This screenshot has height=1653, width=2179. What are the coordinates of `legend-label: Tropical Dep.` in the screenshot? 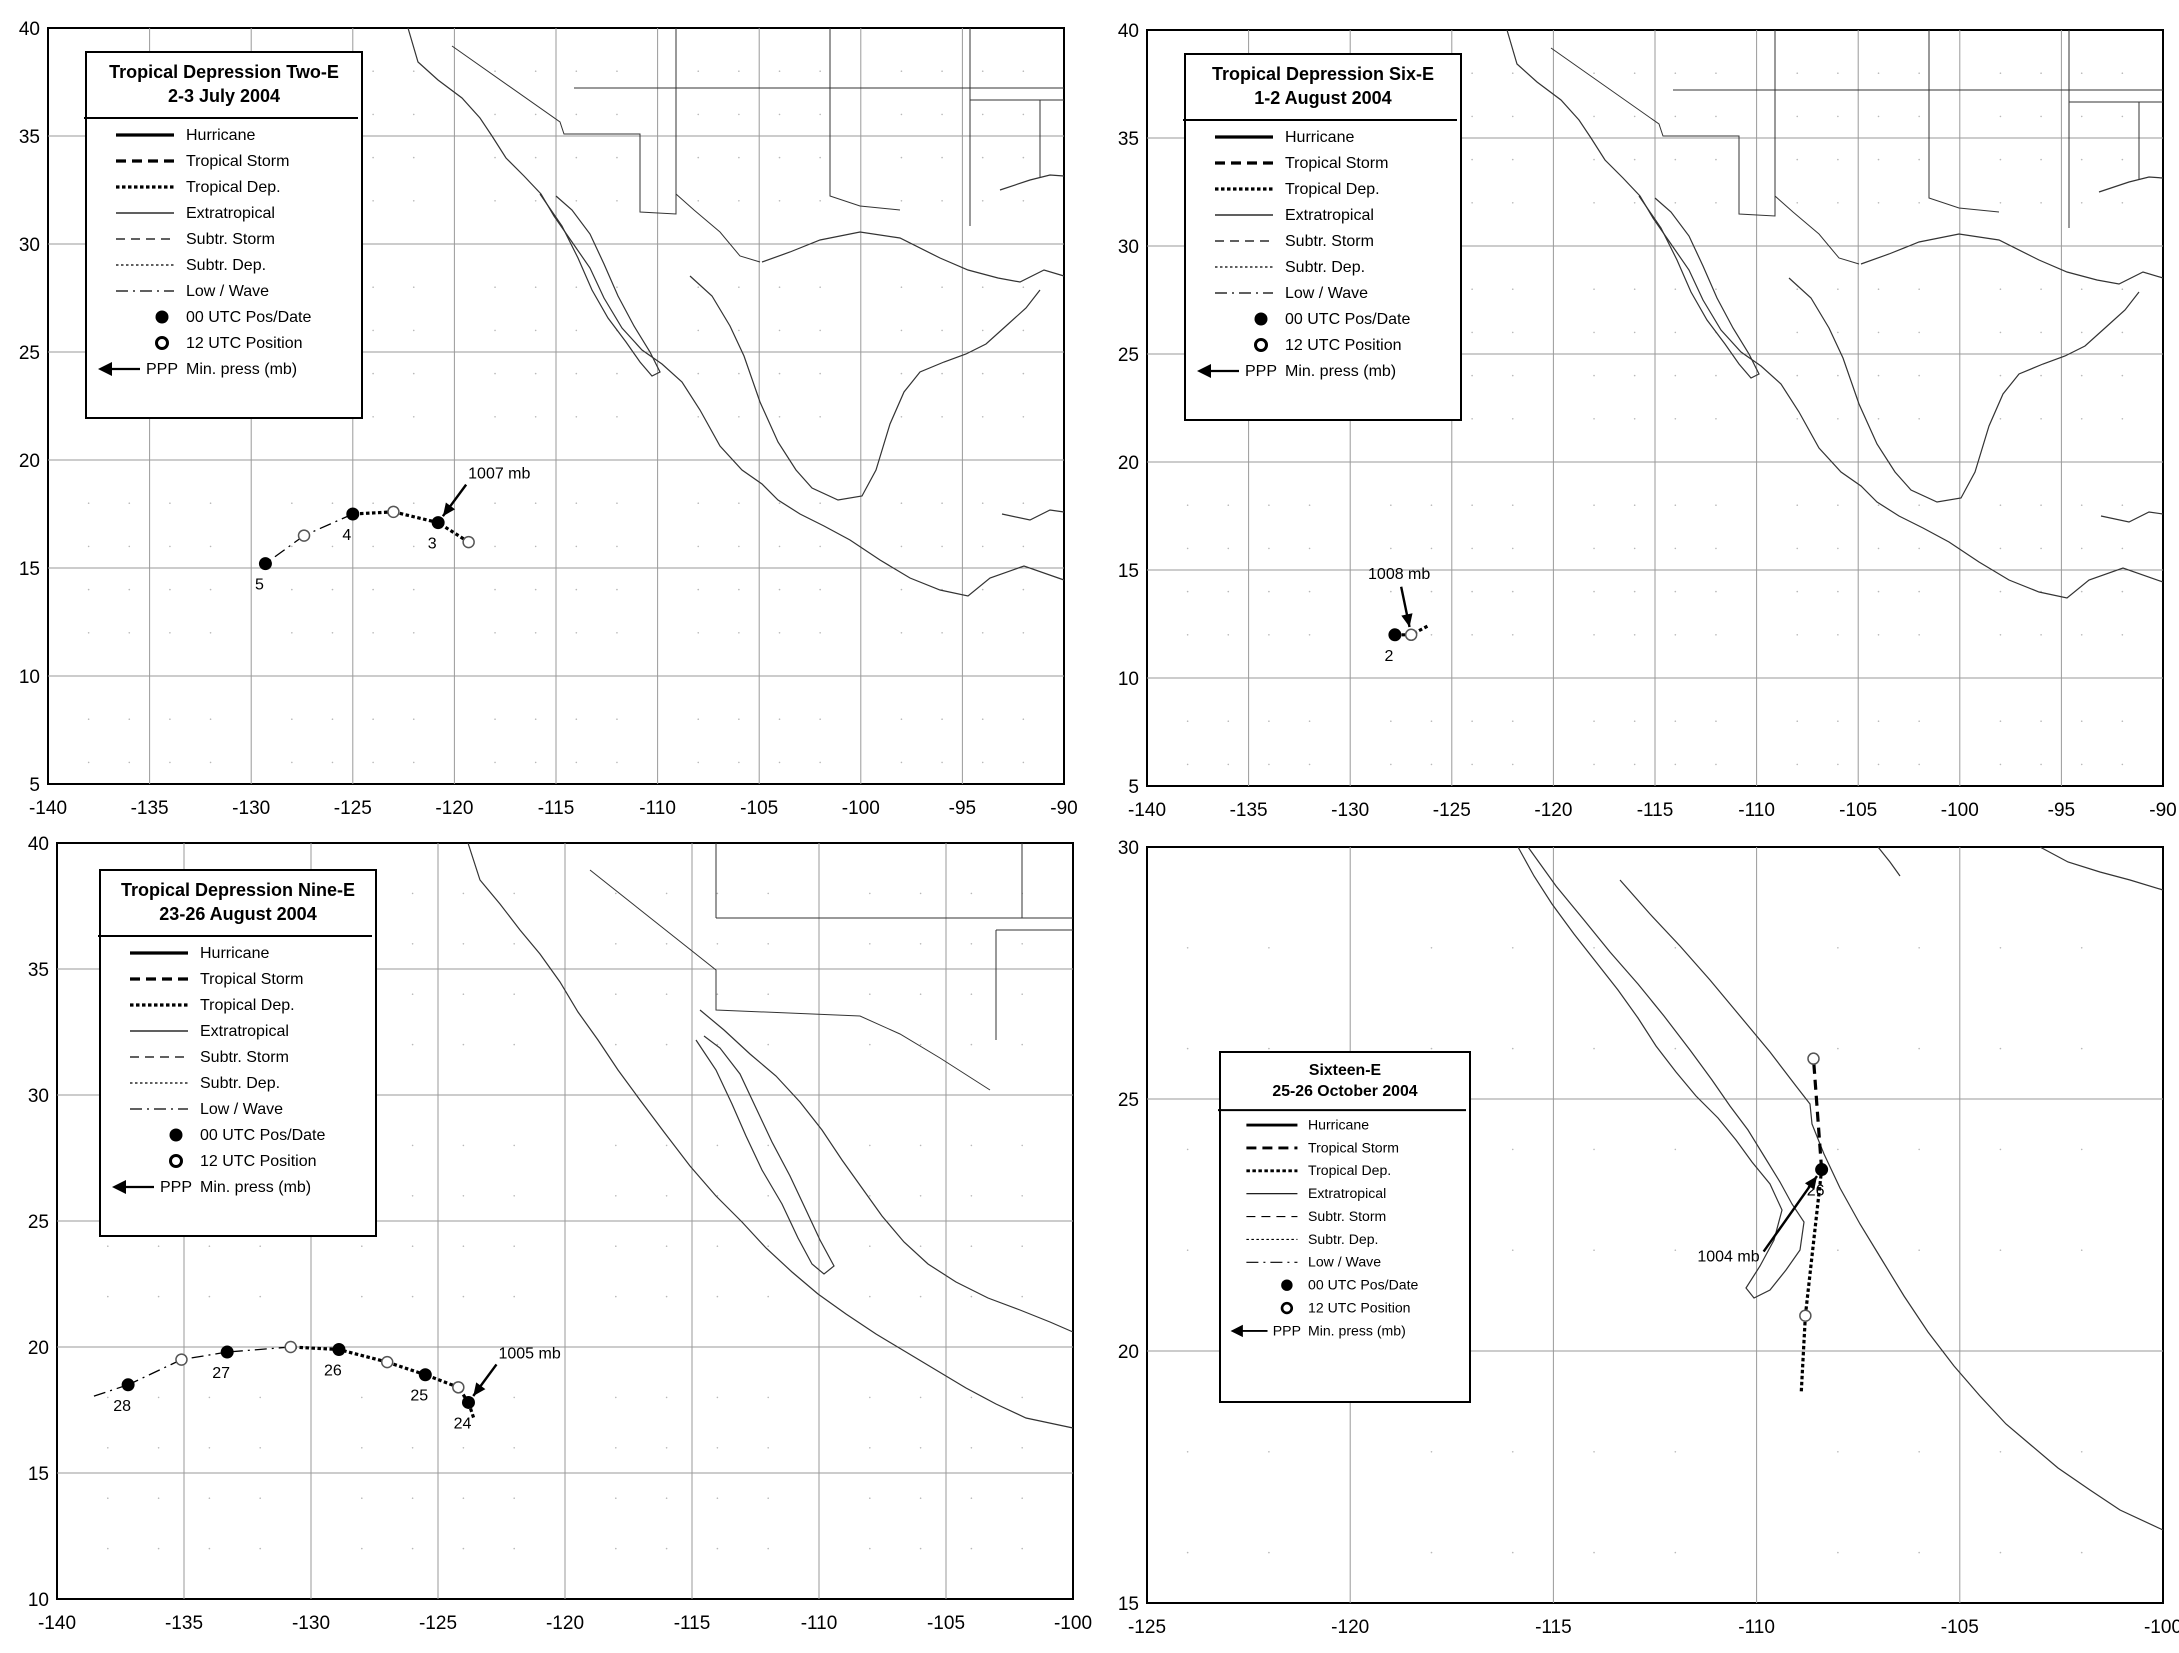 It's located at (233, 187).